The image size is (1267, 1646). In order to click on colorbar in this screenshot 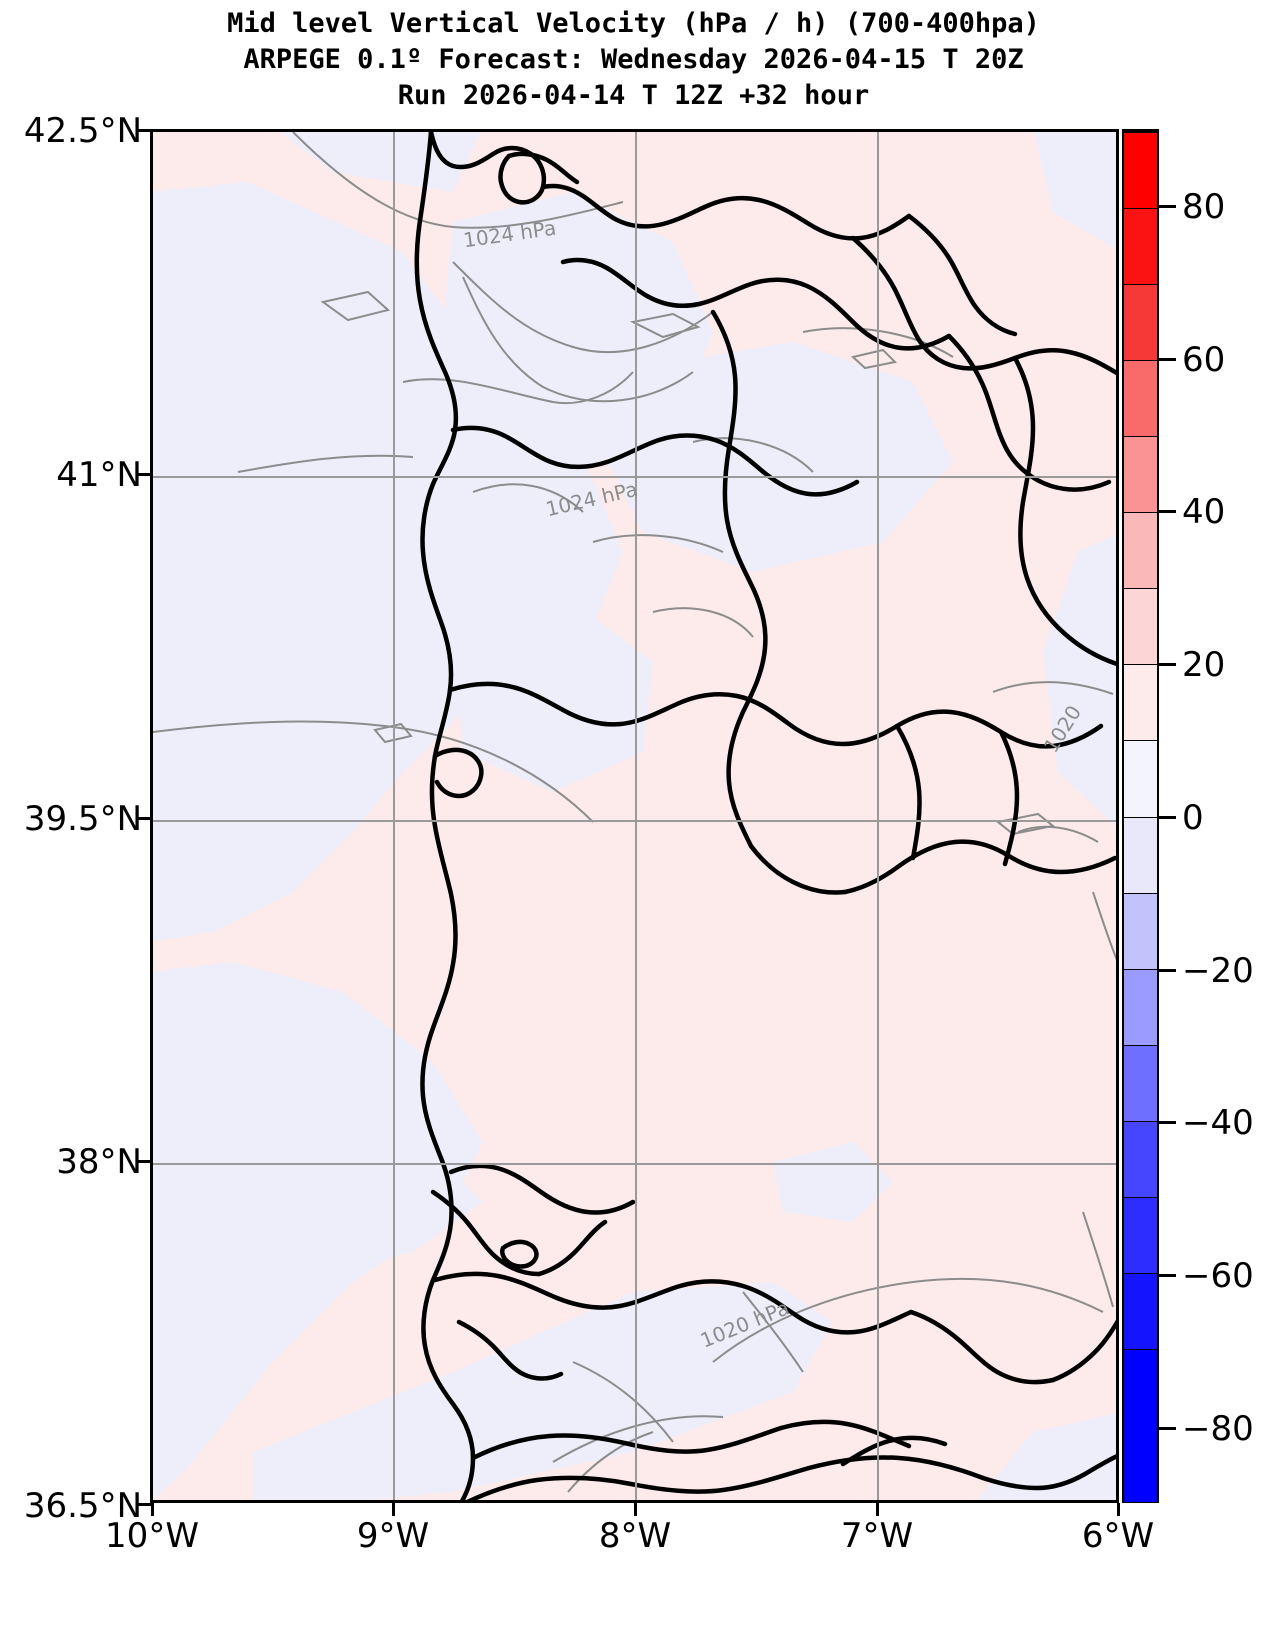, I will do `click(1140, 816)`.